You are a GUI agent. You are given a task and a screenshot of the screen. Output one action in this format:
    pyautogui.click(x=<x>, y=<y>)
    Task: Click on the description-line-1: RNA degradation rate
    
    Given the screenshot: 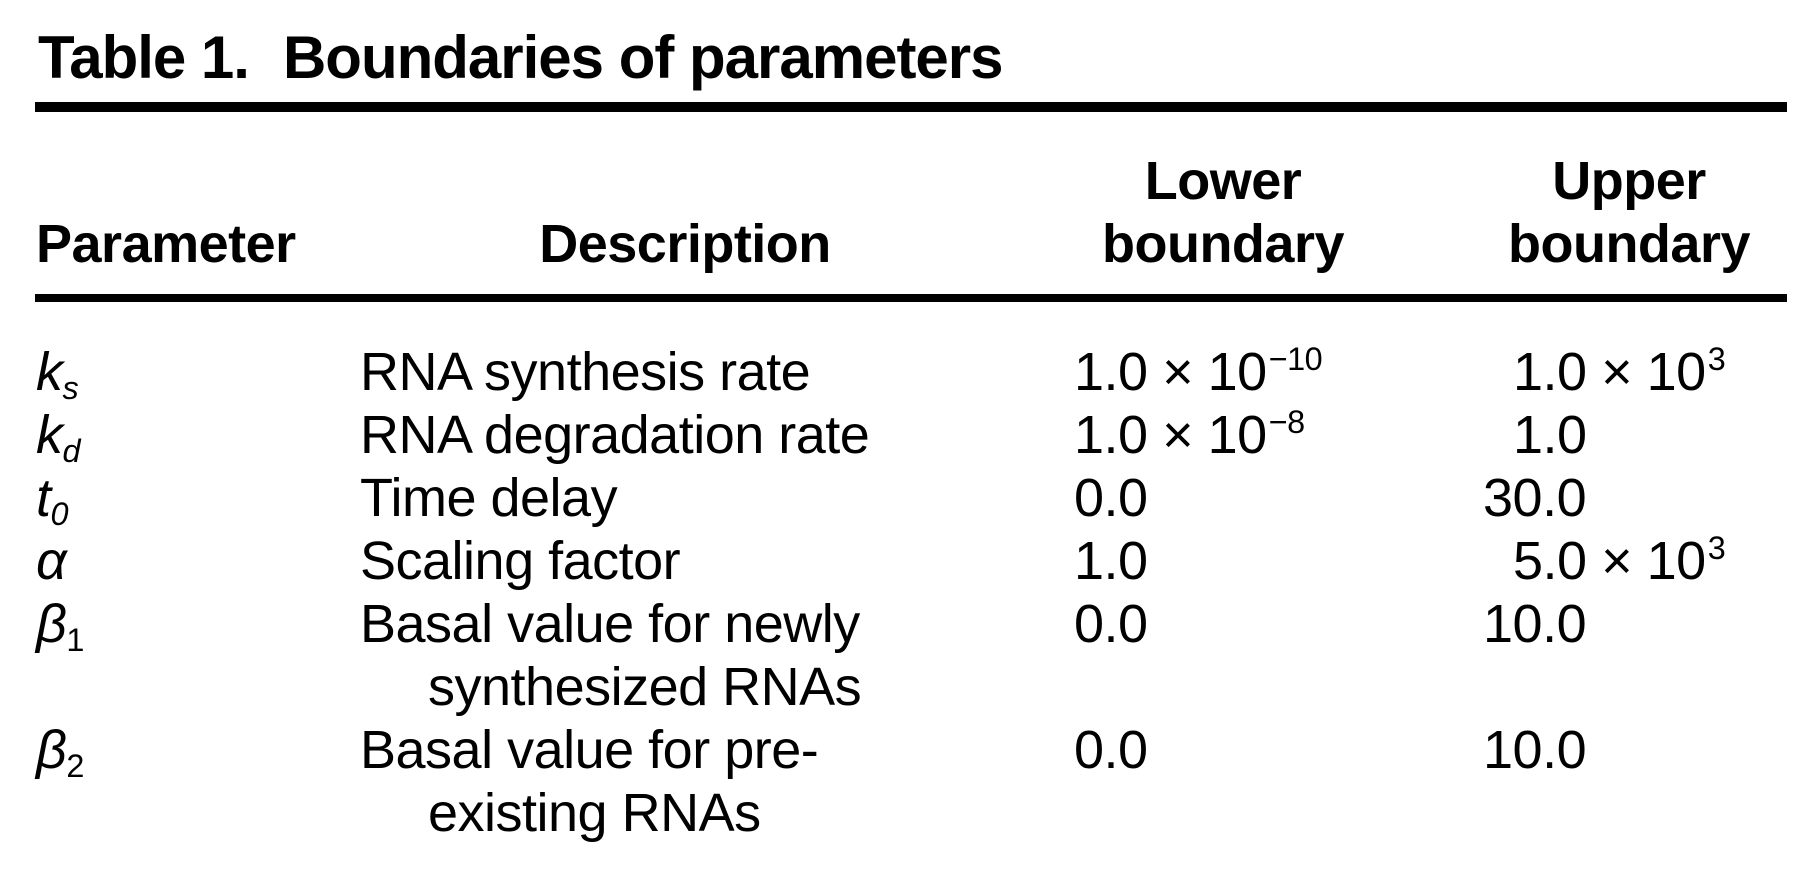 What is the action you would take?
    pyautogui.click(x=615, y=435)
    